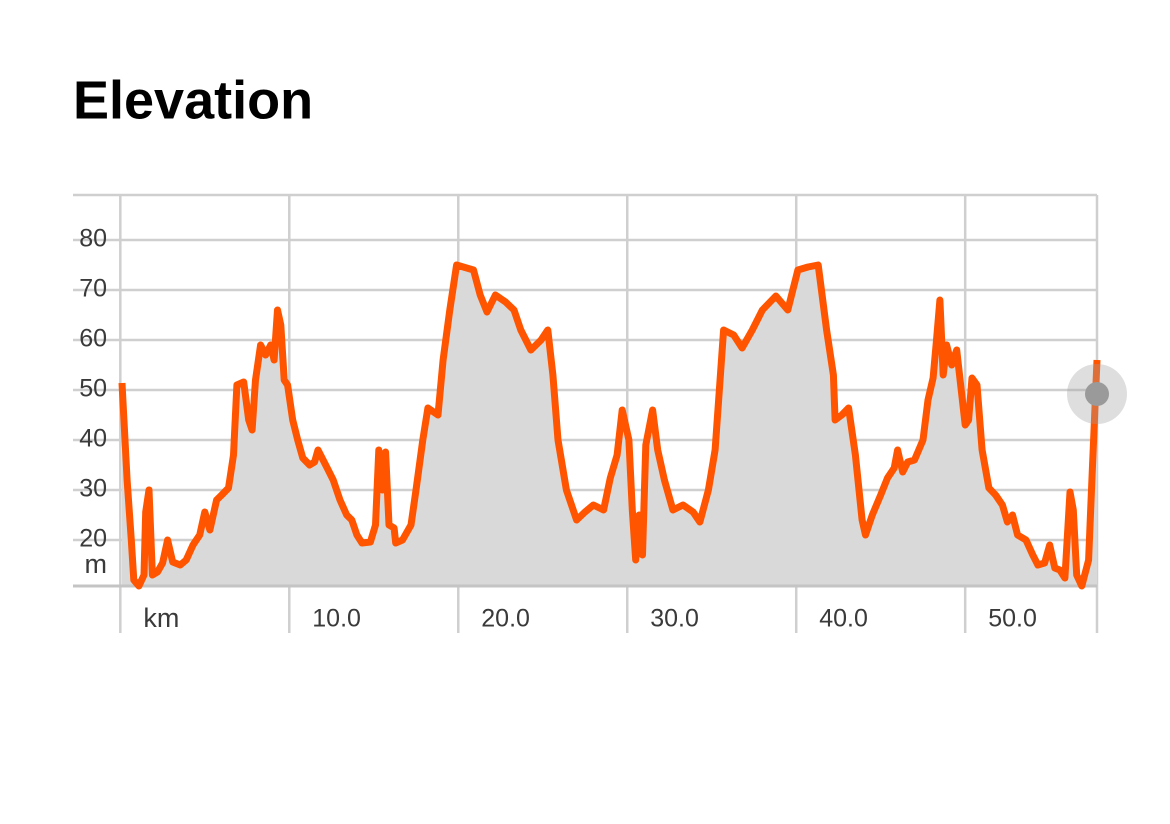 The image size is (1170, 824). Describe the element at coordinates (96, 564) in the screenshot. I see `y-axis-label: m` at that location.